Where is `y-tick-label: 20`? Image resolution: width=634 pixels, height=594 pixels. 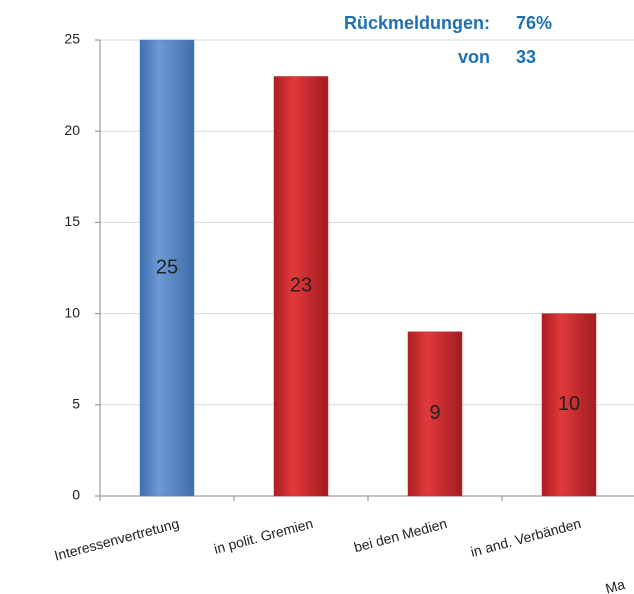
y-tick-label: 20 is located at coordinates (72, 130).